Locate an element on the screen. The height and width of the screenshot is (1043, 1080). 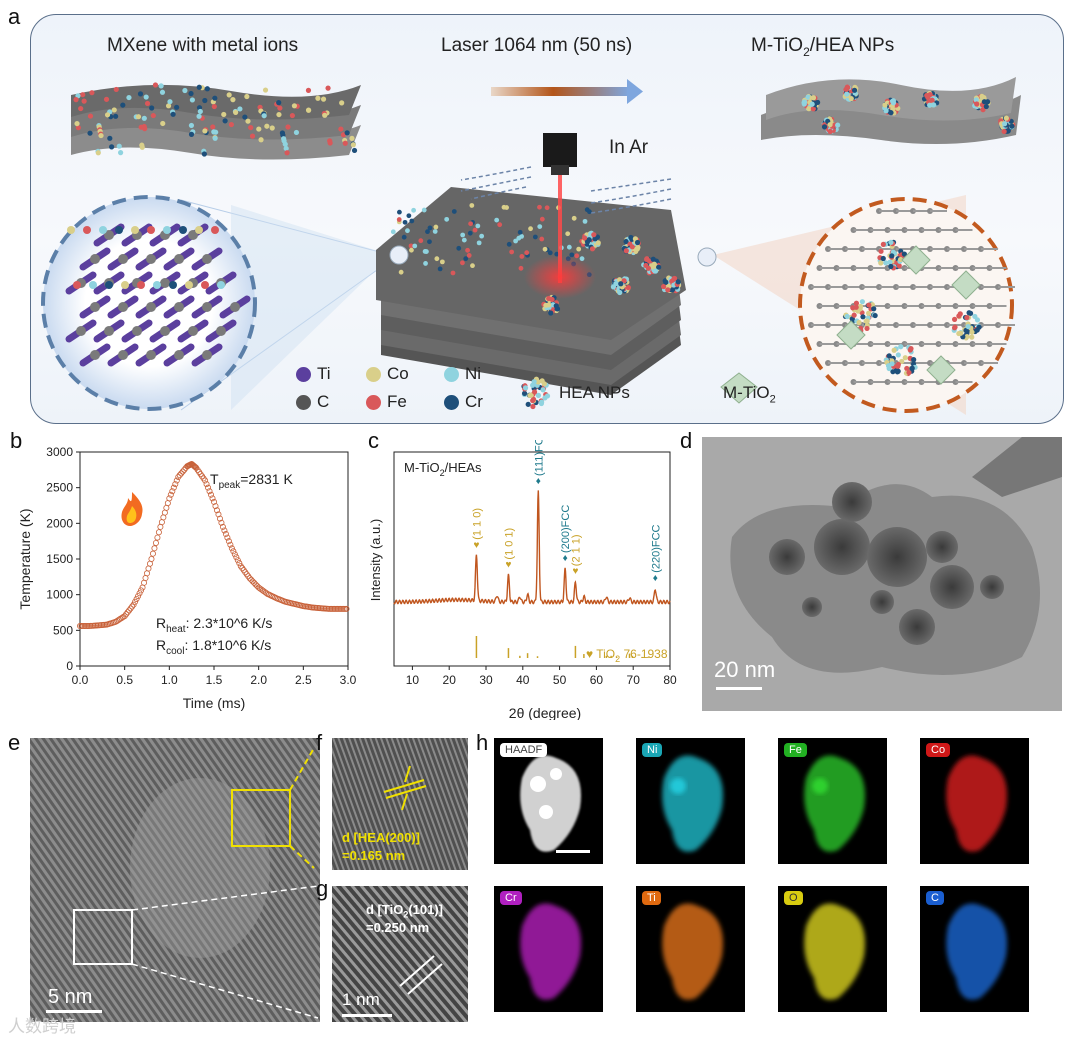
x-tick-label: 1.0 is located at coordinates (169, 680).